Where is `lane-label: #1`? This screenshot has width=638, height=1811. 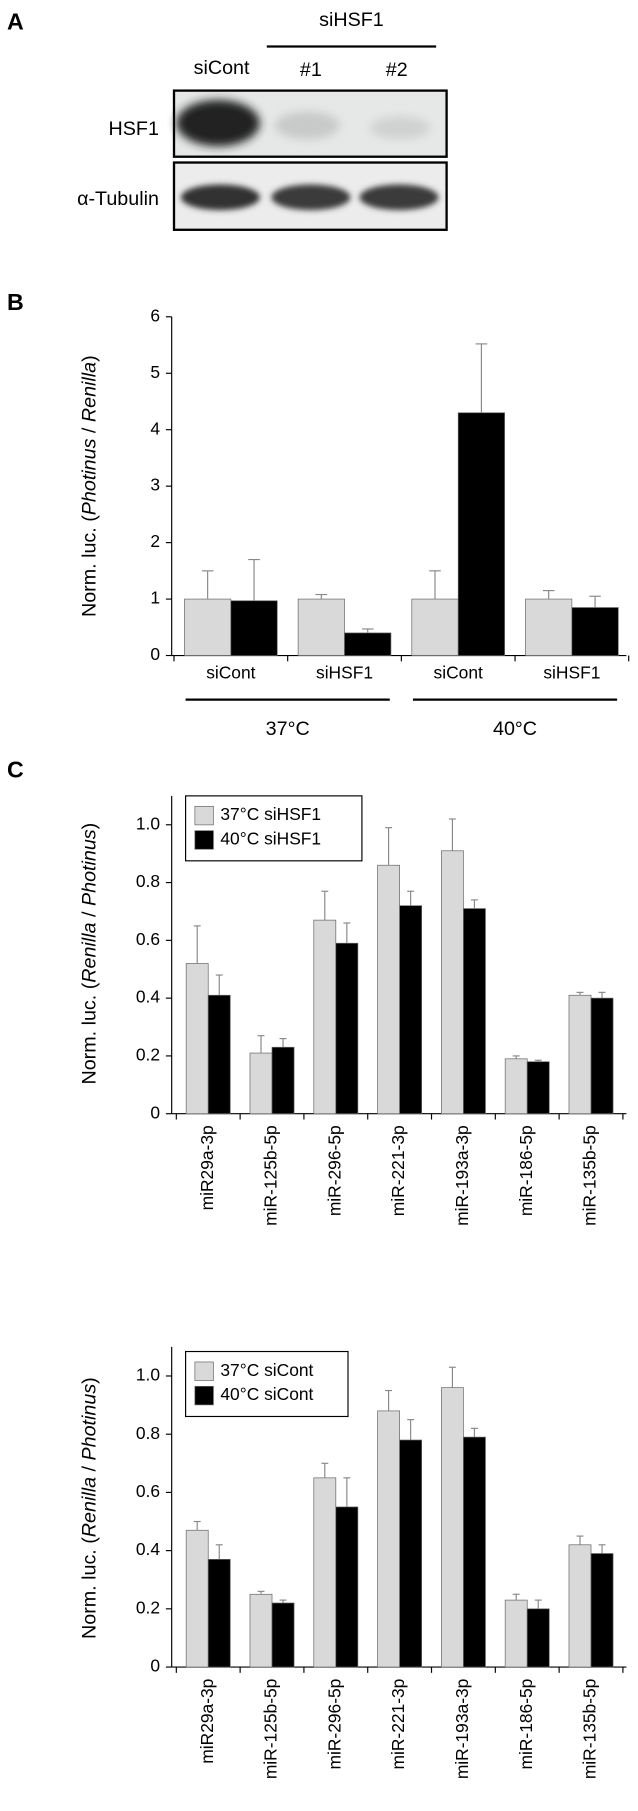 lane-label: #1 is located at coordinates (311, 70).